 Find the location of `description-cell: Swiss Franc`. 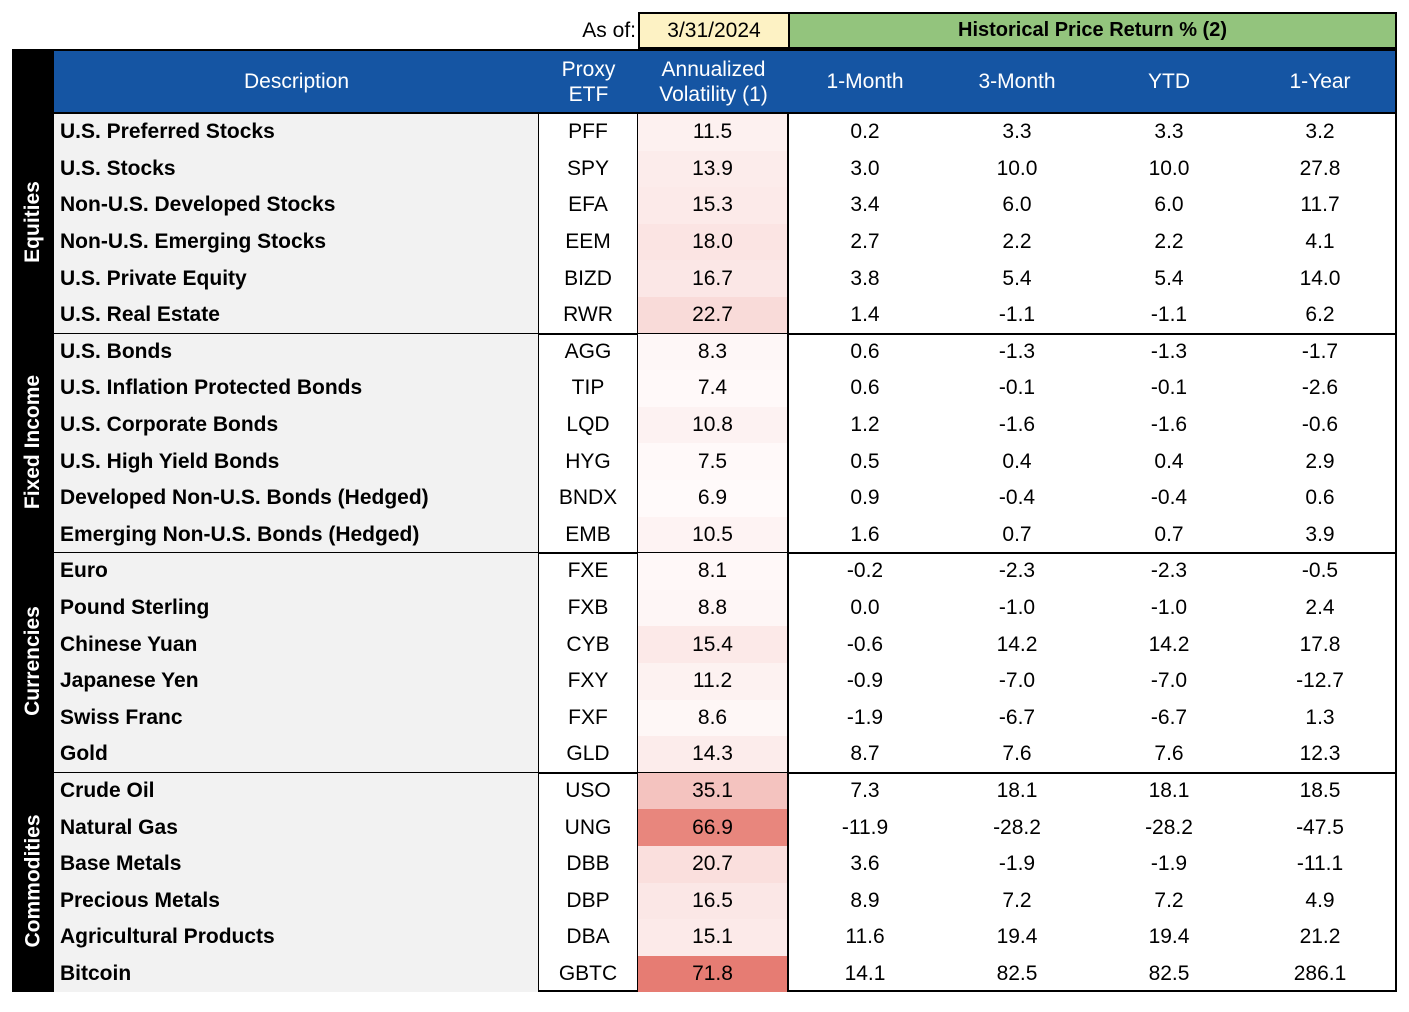

description-cell: Swiss Franc is located at coordinates (296, 718).